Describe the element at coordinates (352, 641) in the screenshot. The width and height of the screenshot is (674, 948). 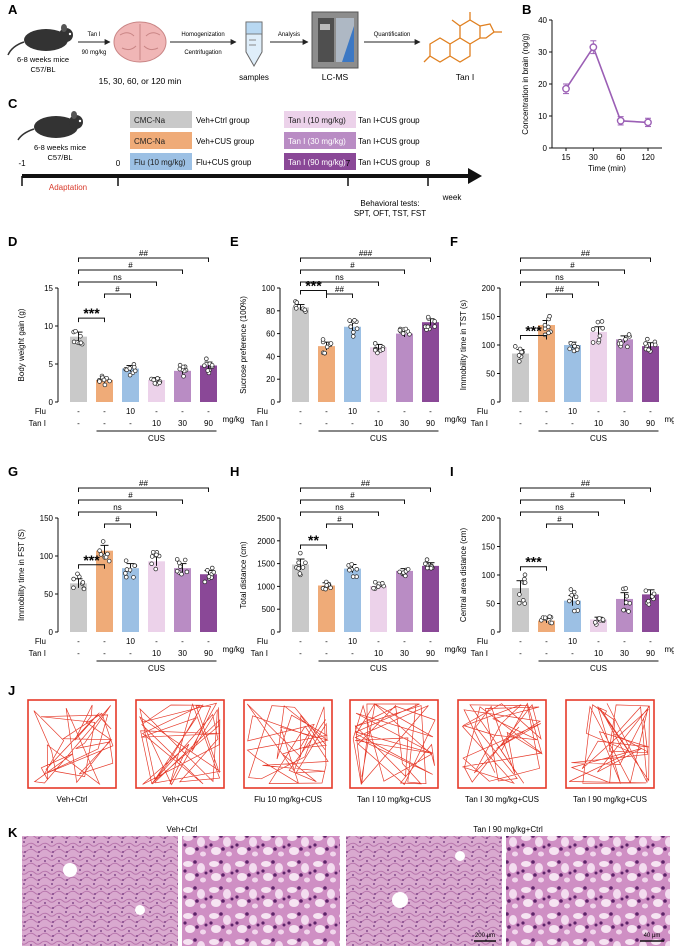
I see `flu-dose: 10` at that location.